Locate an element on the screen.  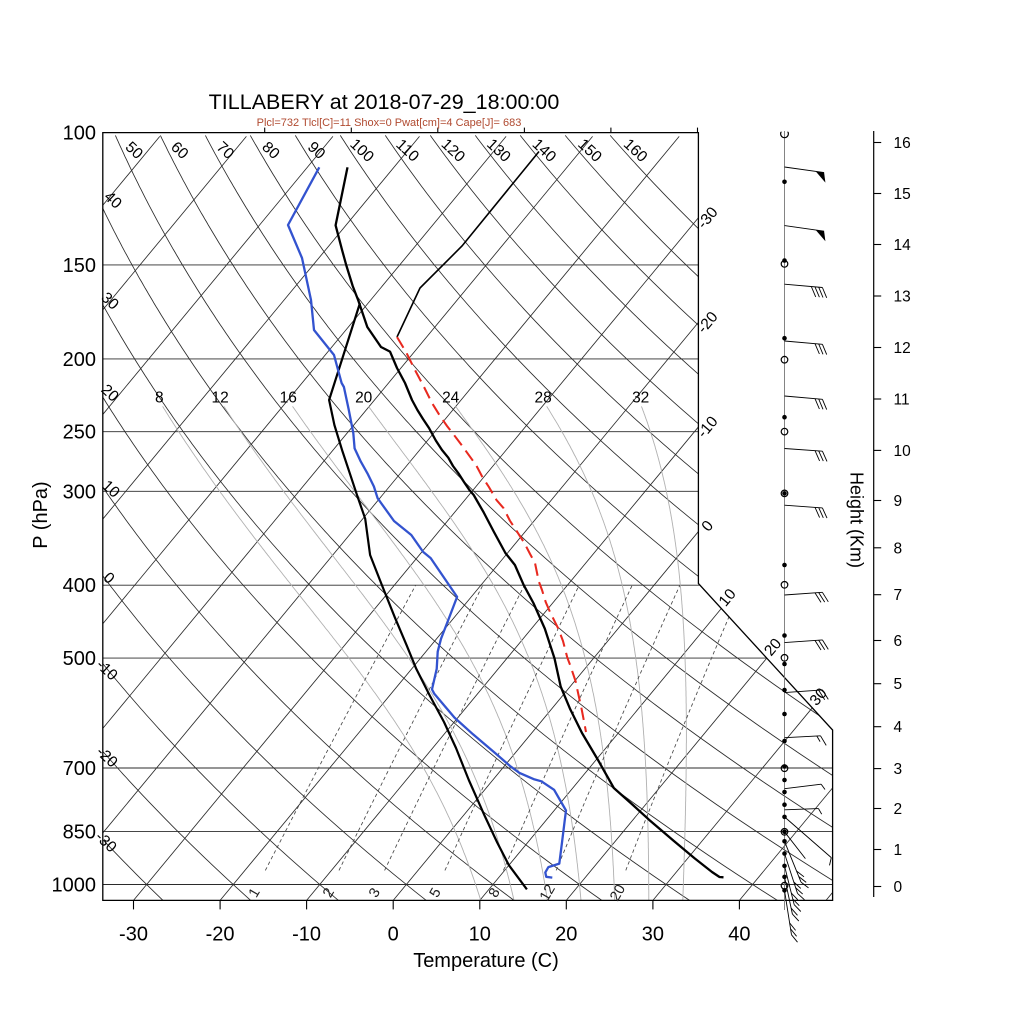
svg-text: 5 is located at coordinates (898, 684).